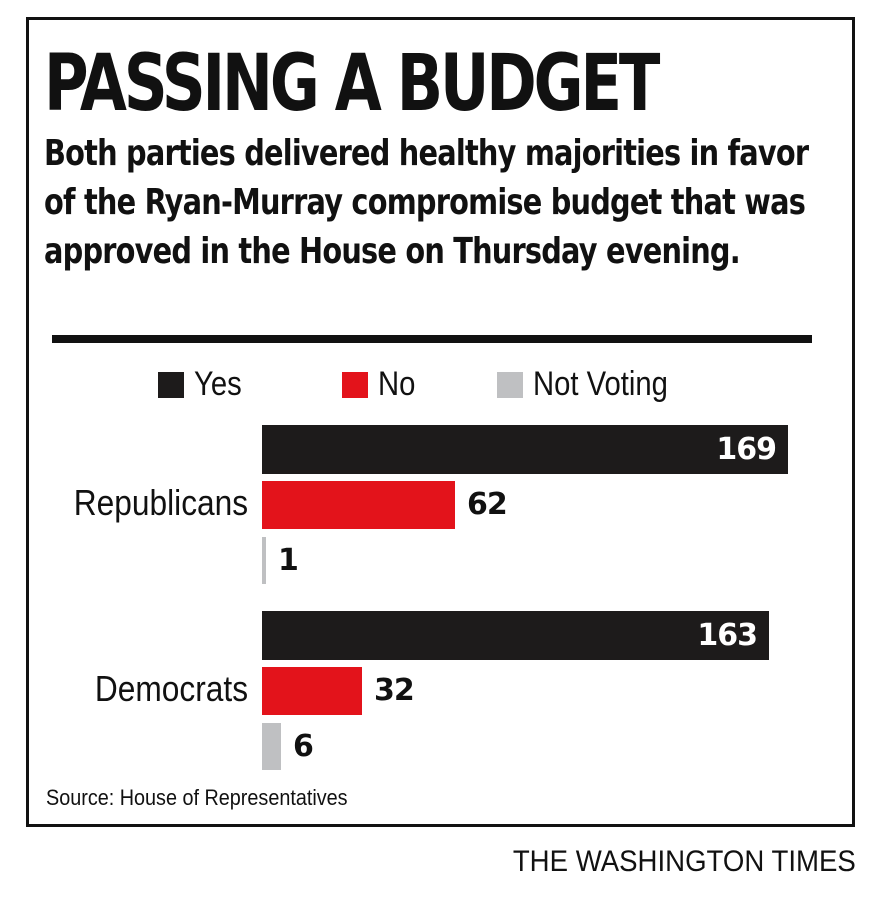 This screenshot has height=899, width=878. Describe the element at coordinates (525, 449) in the screenshot. I see `bar-republicans-yes` at that location.